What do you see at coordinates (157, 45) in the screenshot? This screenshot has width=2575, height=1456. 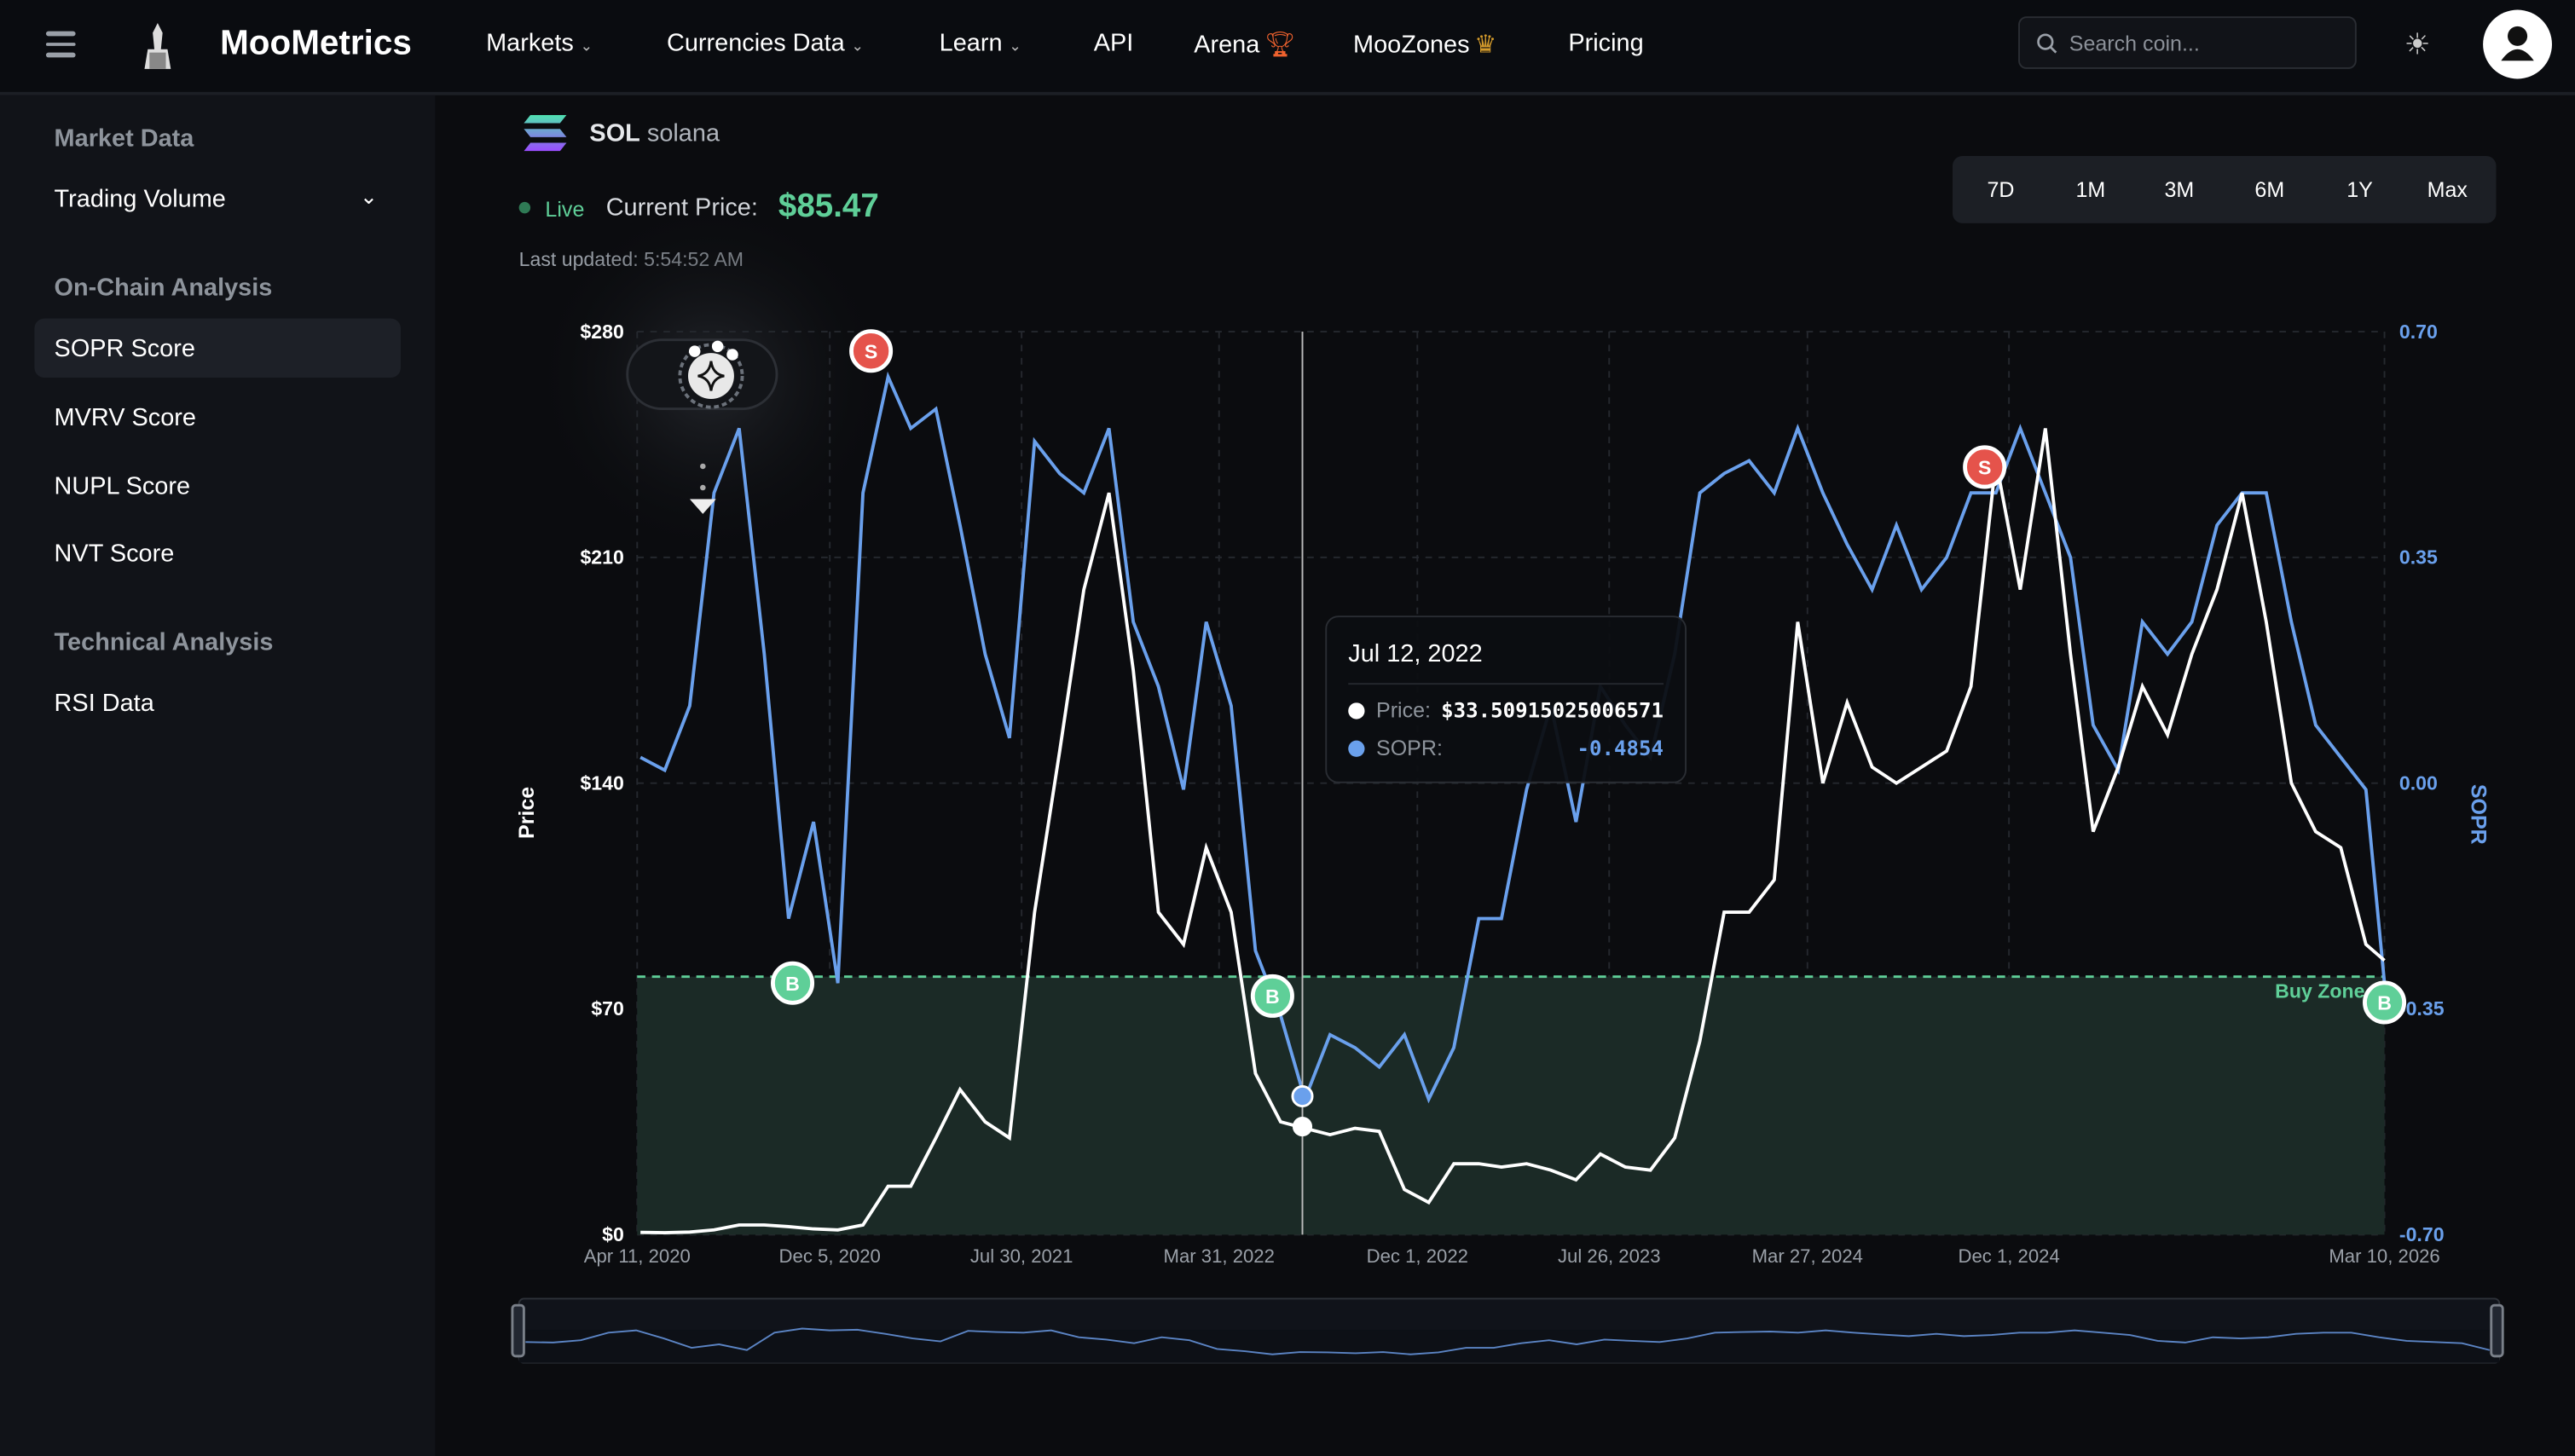 I see `logo-icon` at bounding box center [157, 45].